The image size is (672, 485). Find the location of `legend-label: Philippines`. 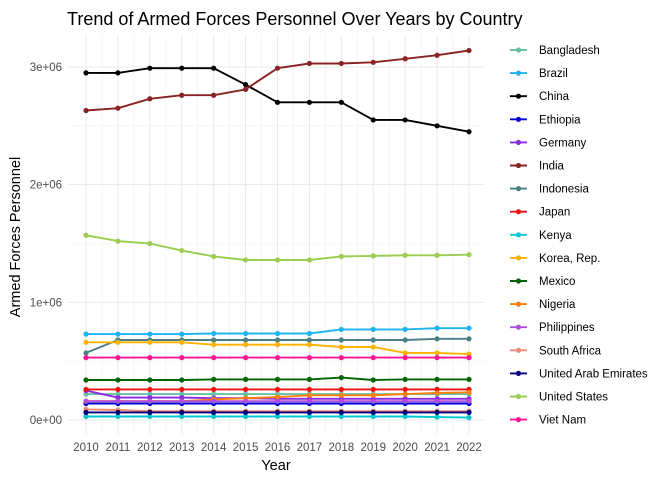

legend-label: Philippines is located at coordinates (567, 328).